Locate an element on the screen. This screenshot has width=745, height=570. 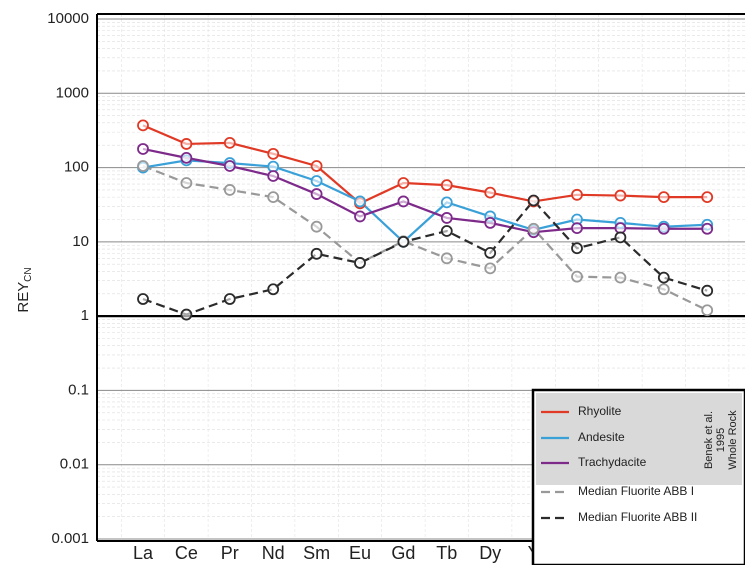
legend-note: 1995 is located at coordinates (721, 440).